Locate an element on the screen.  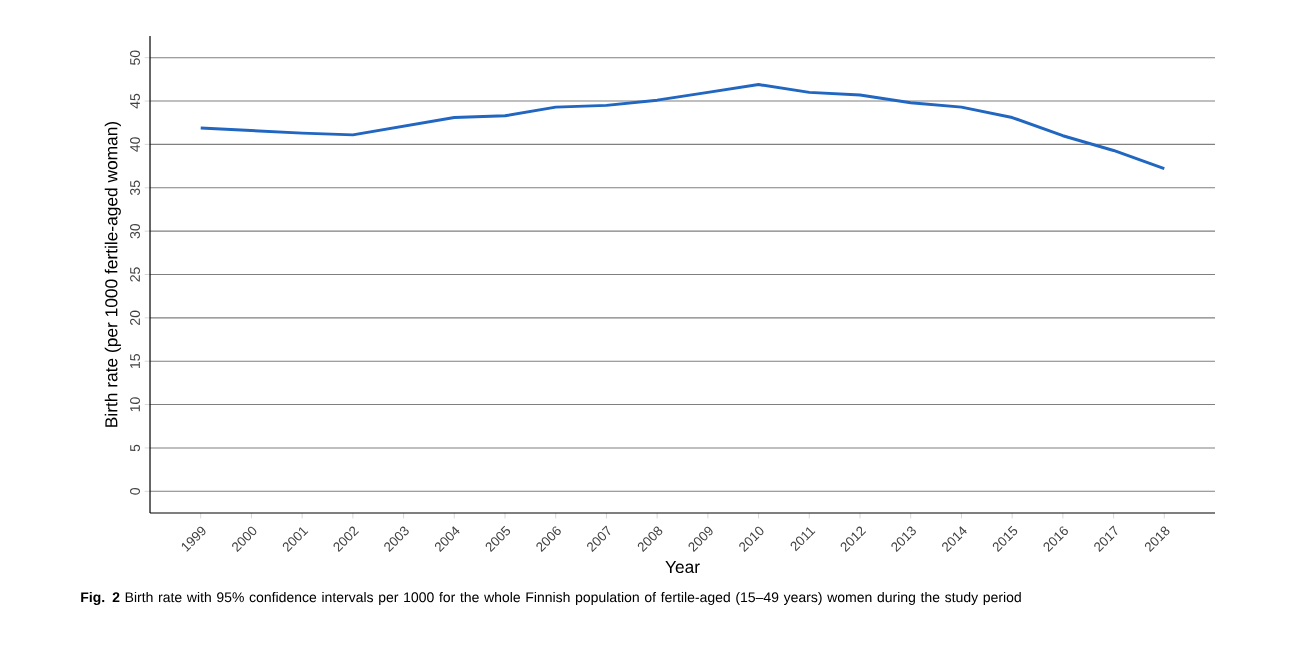
y-tick-label: 35 is located at coordinates (135, 188).